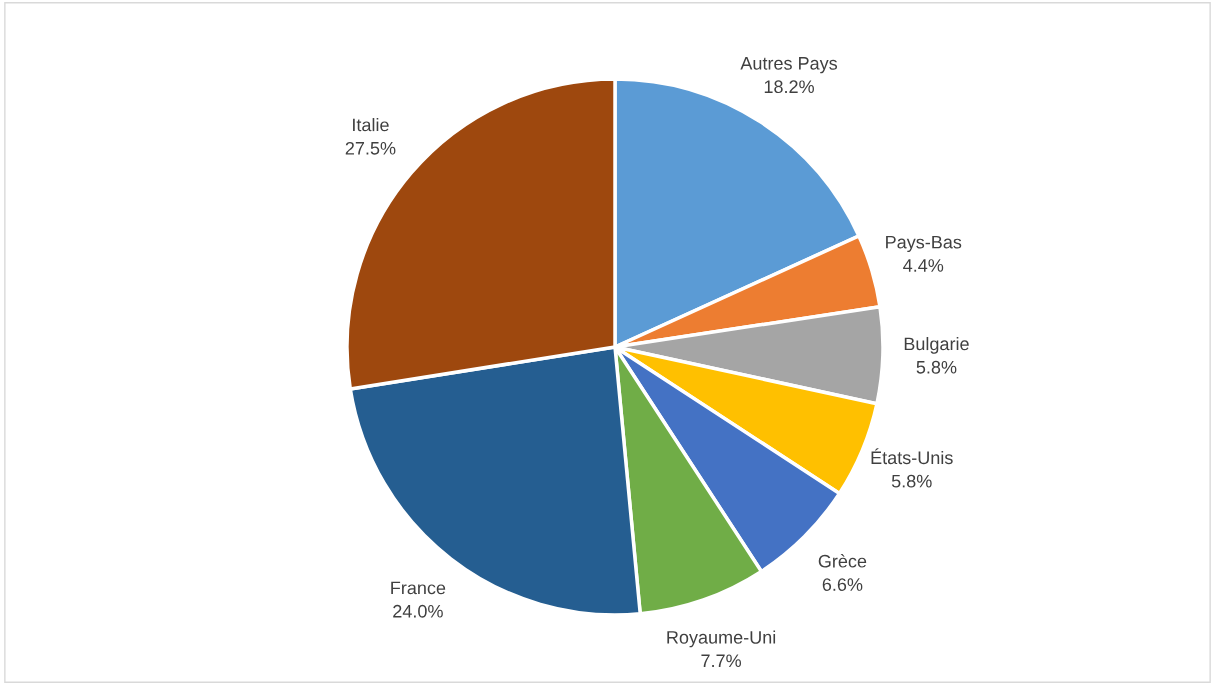  I want to click on slice-label: Autres Pays, so click(789, 65).